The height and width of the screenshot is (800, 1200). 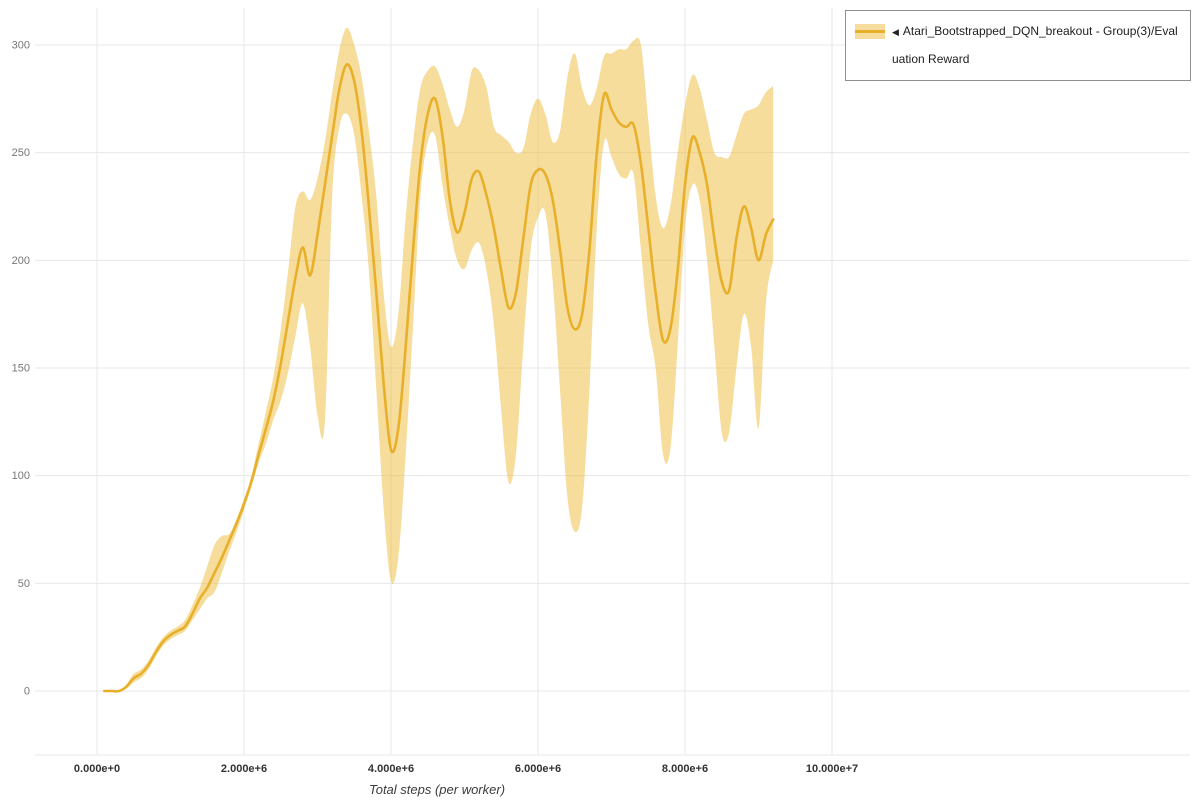 What do you see at coordinates (538, 769) in the screenshot?
I see `x-tick-label: 6.000e+6` at bounding box center [538, 769].